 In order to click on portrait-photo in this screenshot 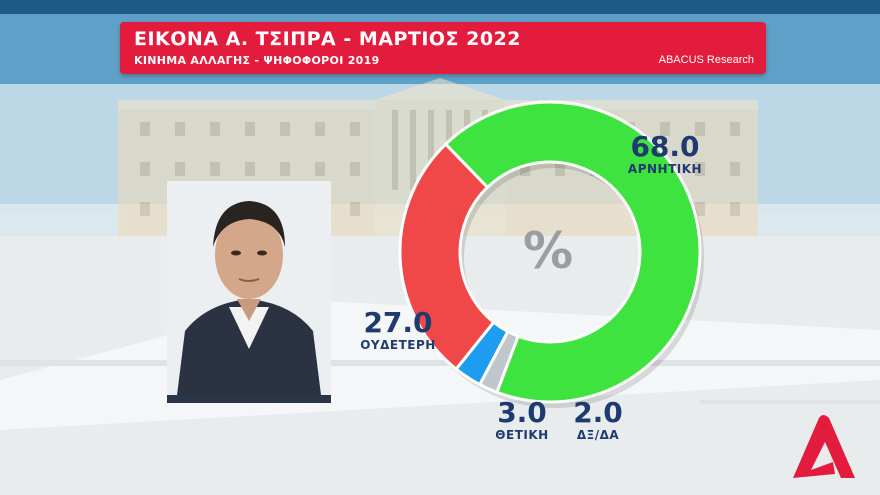, I will do `click(249, 292)`.